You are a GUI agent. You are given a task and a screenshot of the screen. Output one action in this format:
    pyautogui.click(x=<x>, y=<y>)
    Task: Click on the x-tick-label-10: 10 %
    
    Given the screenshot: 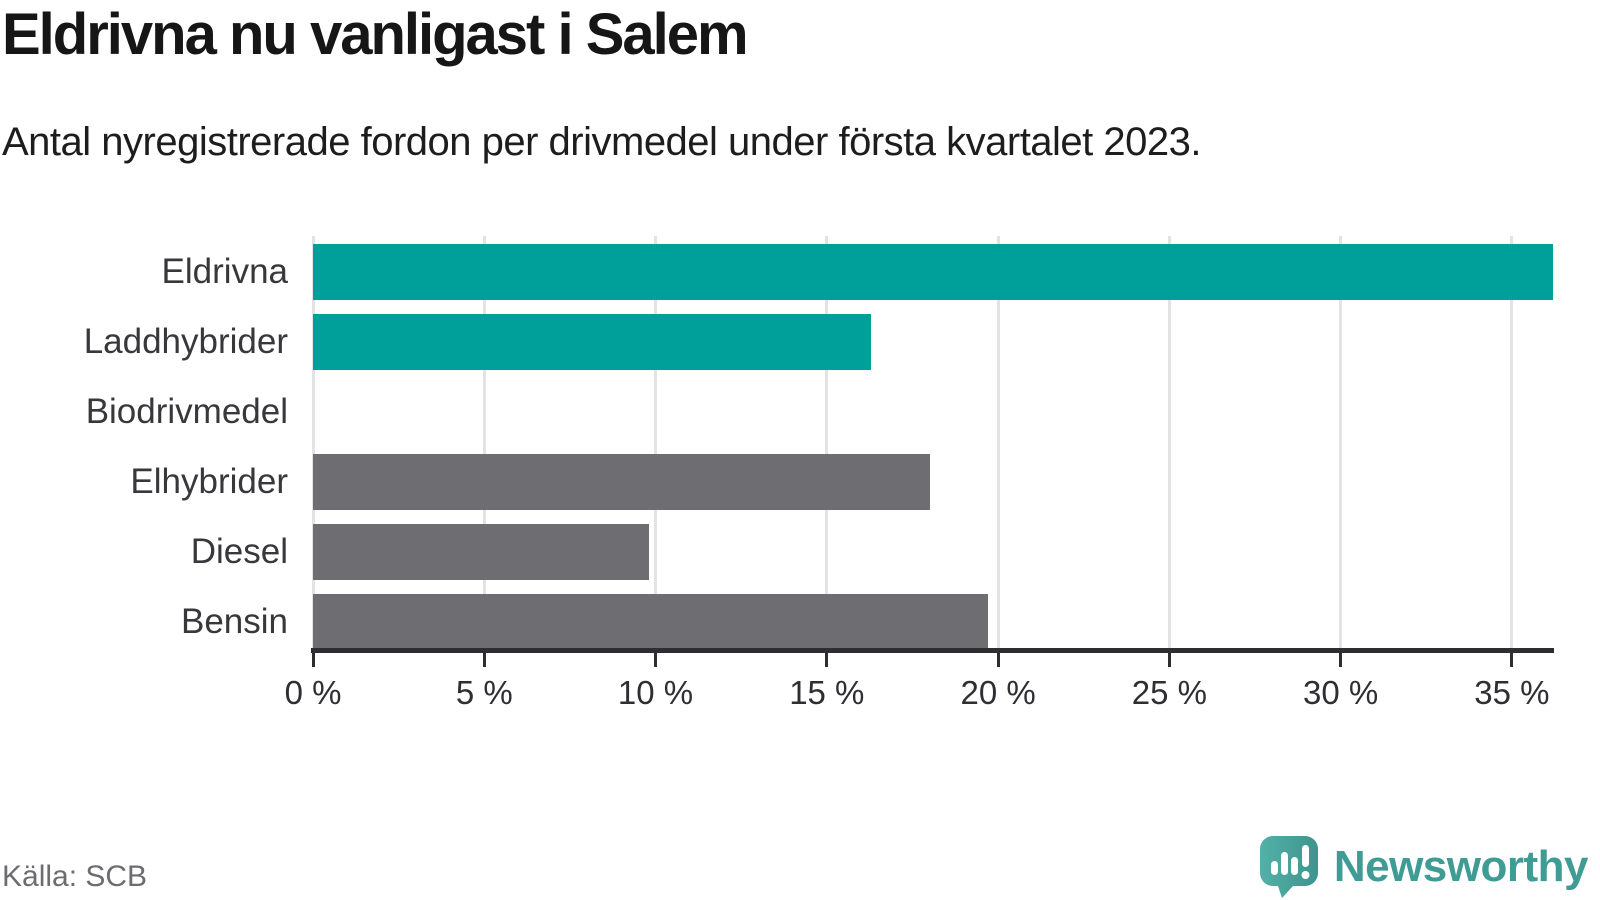 What is the action you would take?
    pyautogui.click(x=655, y=692)
    